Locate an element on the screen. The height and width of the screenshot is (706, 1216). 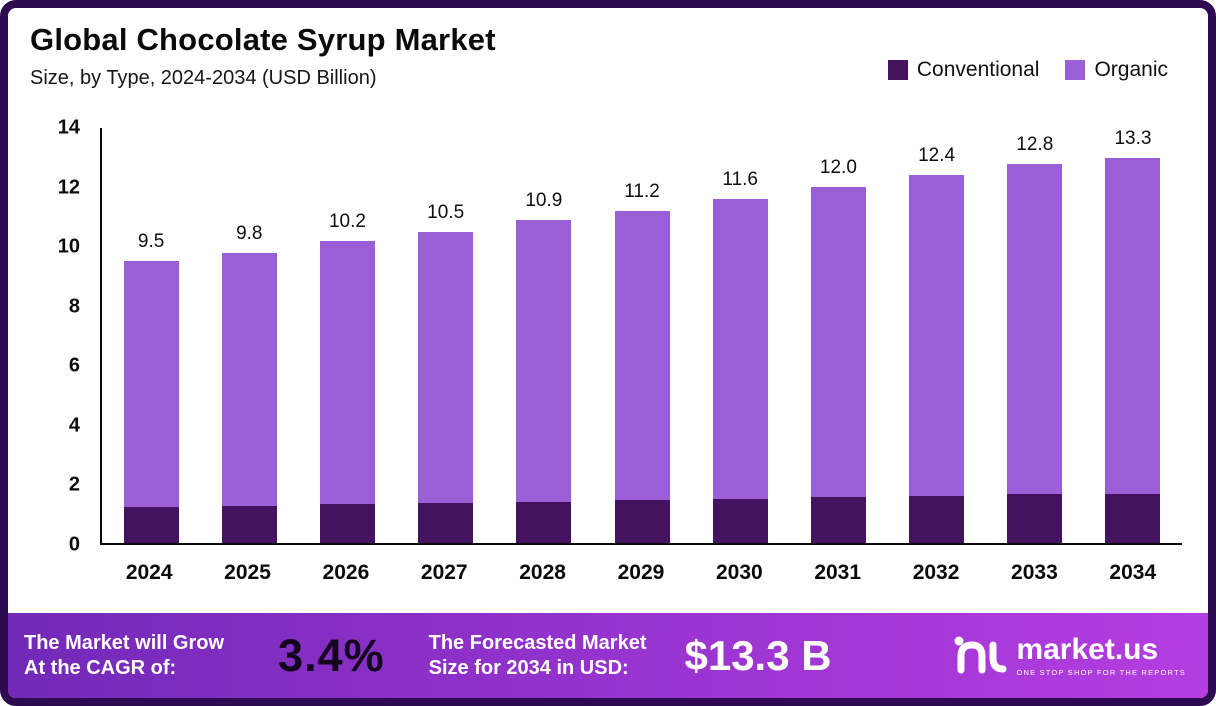
brand-text: market.us ONE STOP SHOP FOR THE REPORTS is located at coordinates (1101, 654).